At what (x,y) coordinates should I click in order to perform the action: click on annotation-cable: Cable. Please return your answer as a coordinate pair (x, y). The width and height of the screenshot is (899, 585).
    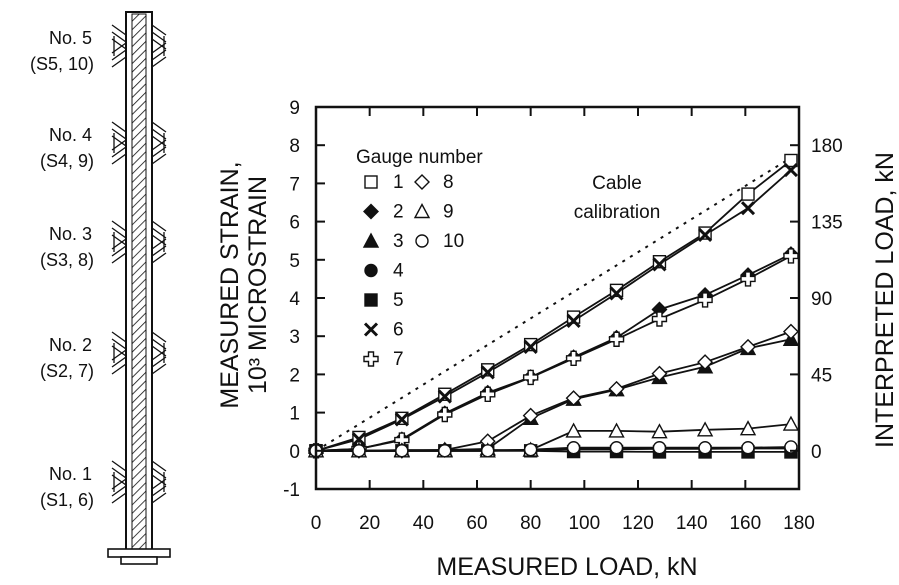
    Looking at the image, I should click on (617, 183).